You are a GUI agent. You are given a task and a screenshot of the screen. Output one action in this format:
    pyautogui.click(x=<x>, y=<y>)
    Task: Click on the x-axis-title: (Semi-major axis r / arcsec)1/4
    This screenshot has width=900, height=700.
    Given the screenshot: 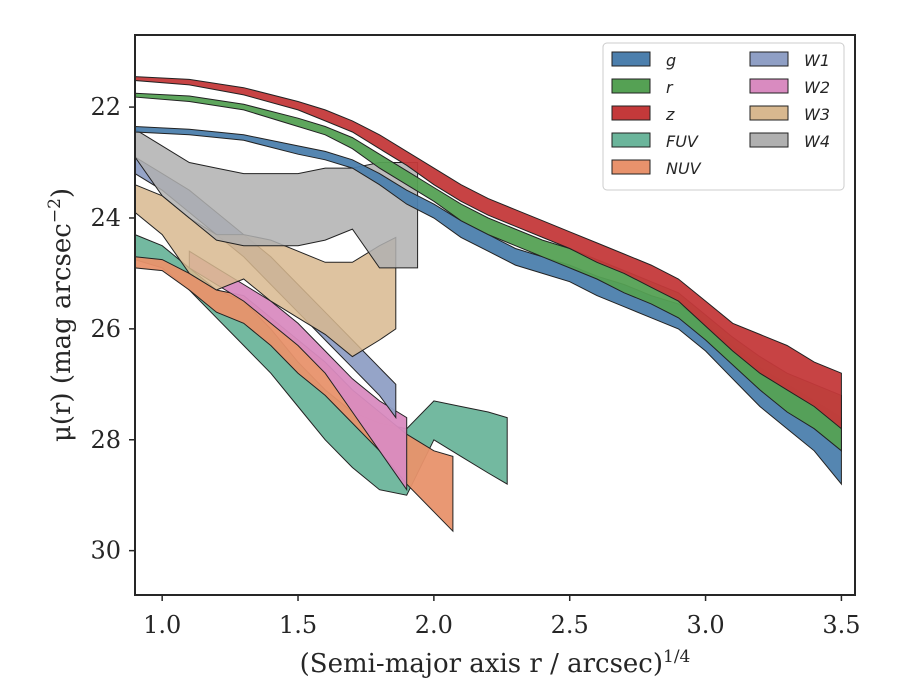 What is the action you would take?
    pyautogui.click(x=495, y=663)
    